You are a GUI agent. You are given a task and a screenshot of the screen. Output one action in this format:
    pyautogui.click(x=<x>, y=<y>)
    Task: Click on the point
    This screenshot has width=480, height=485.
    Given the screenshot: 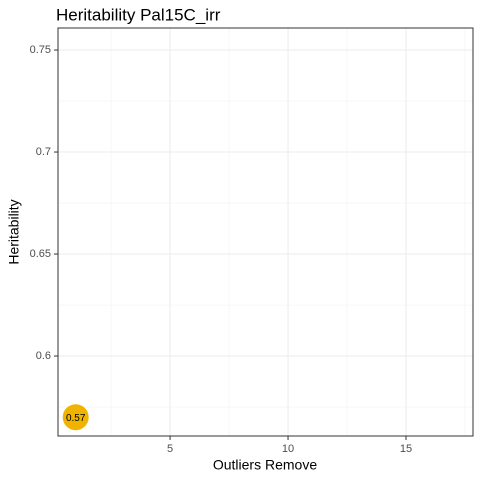 What is the action you would take?
    pyautogui.click(x=75, y=417)
    